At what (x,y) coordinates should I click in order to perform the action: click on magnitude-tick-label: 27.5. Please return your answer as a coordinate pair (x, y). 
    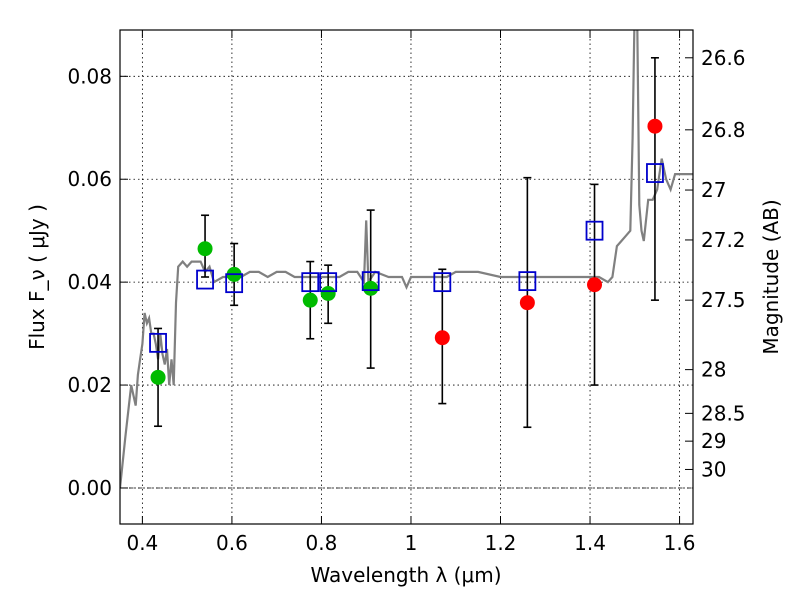
    Looking at the image, I should click on (723, 300).